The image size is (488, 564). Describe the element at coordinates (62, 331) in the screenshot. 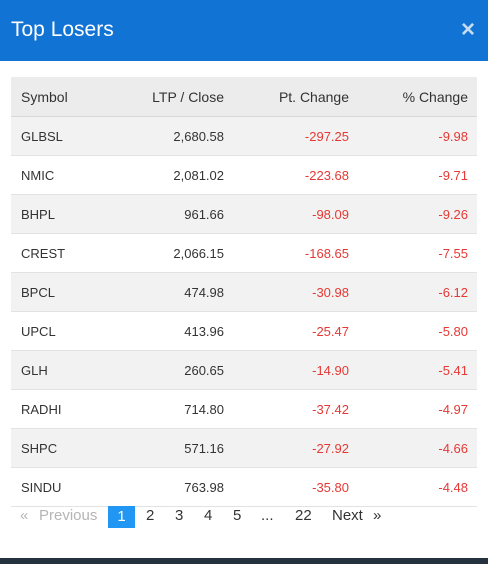

I see `symbol-cell: UPCL` at that location.